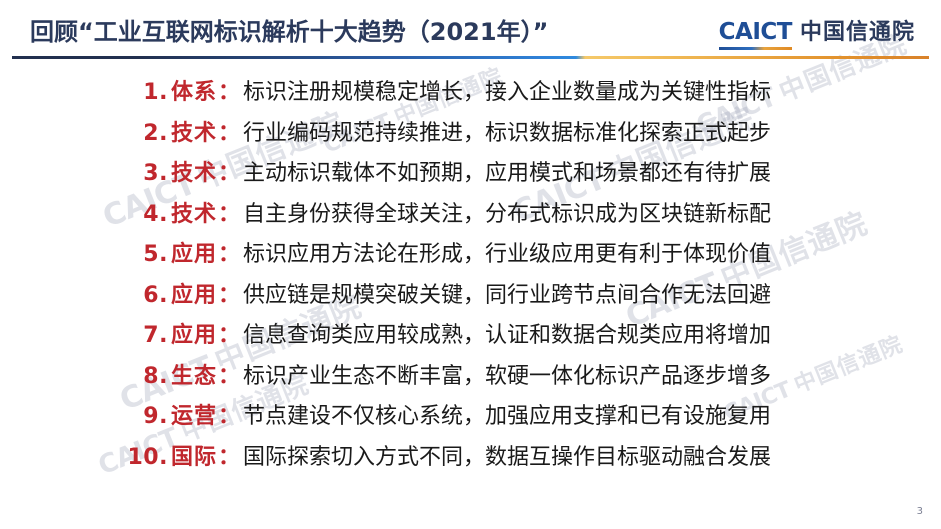 The image size is (941, 529). Describe the element at coordinates (155, 376) in the screenshot. I see `trend-item-number: 8.` at that location.